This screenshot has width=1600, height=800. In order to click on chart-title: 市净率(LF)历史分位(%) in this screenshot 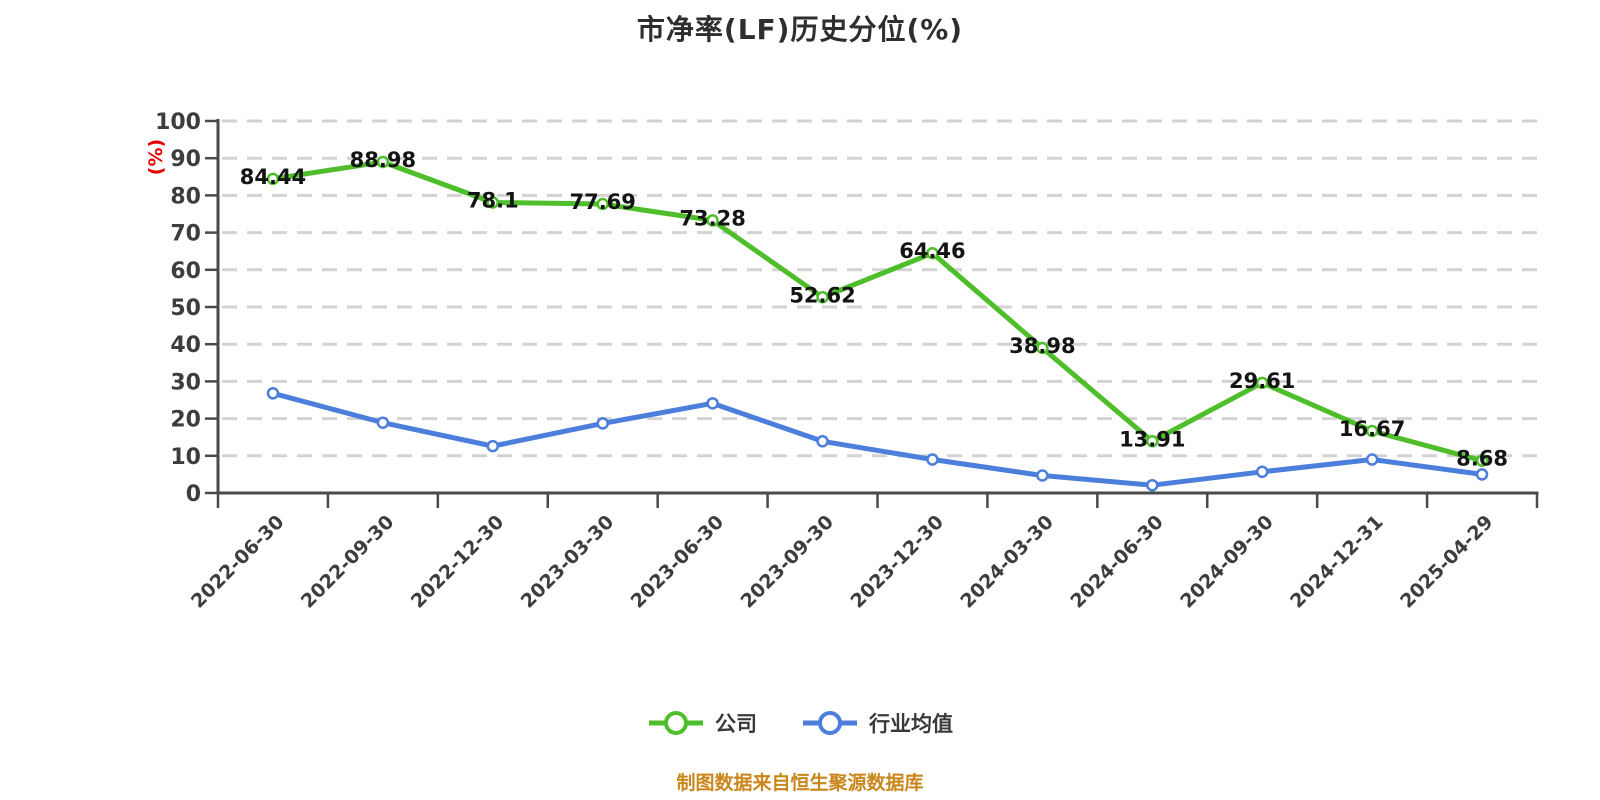, I will do `click(800, 29)`.